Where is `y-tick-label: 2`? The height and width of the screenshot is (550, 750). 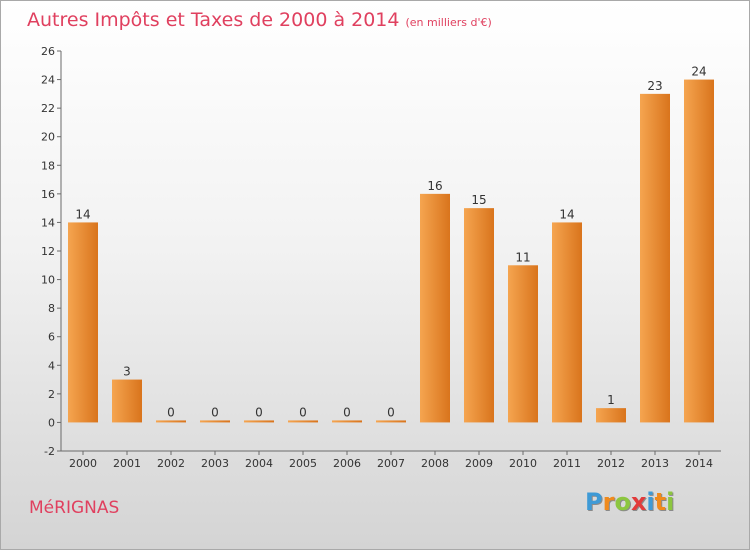 y-tick-label: 2 is located at coordinates (51, 394).